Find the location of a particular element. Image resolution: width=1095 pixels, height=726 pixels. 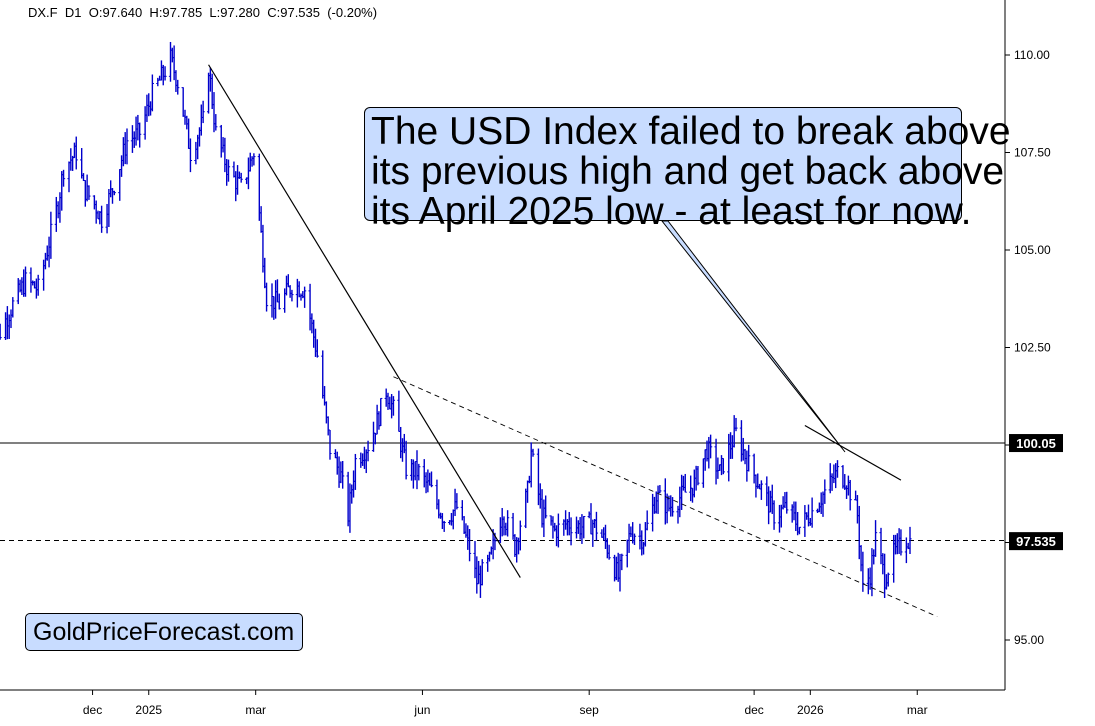

x-tick-label: 2025 is located at coordinates (148, 710).